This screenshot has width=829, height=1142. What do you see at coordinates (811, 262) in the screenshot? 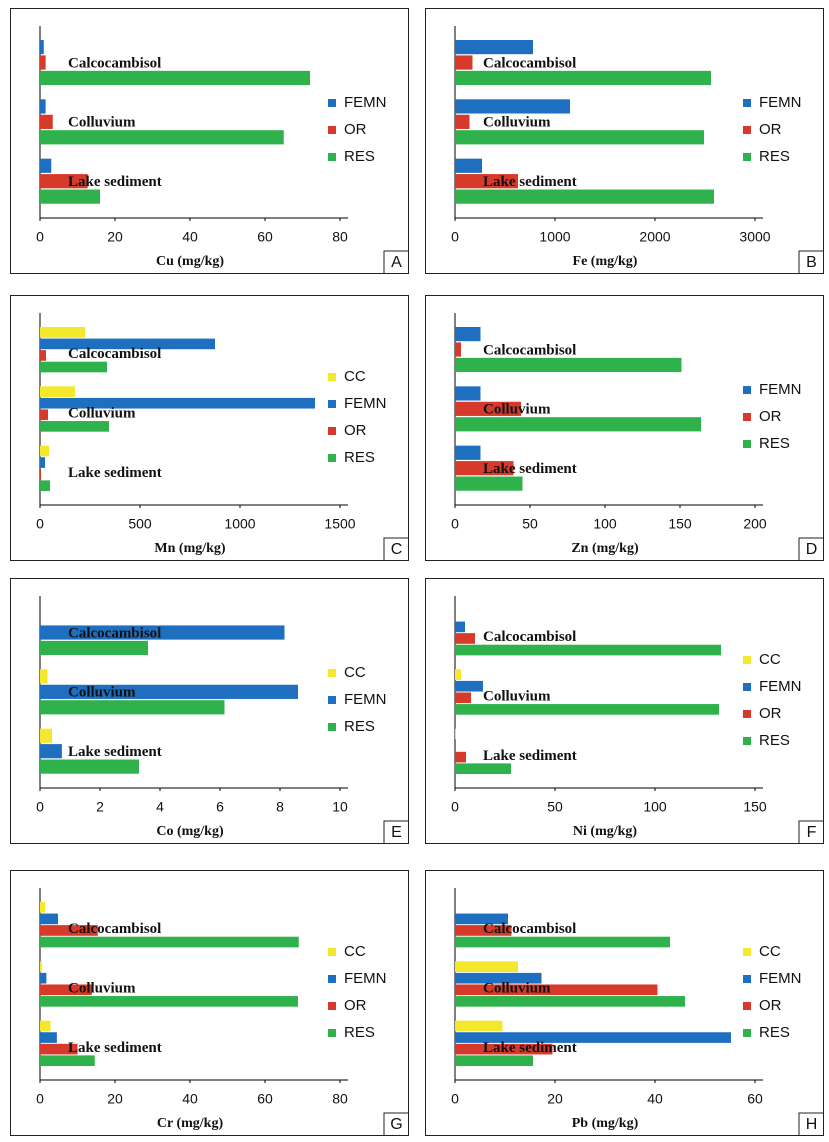
I see `panel-label: B` at bounding box center [811, 262].